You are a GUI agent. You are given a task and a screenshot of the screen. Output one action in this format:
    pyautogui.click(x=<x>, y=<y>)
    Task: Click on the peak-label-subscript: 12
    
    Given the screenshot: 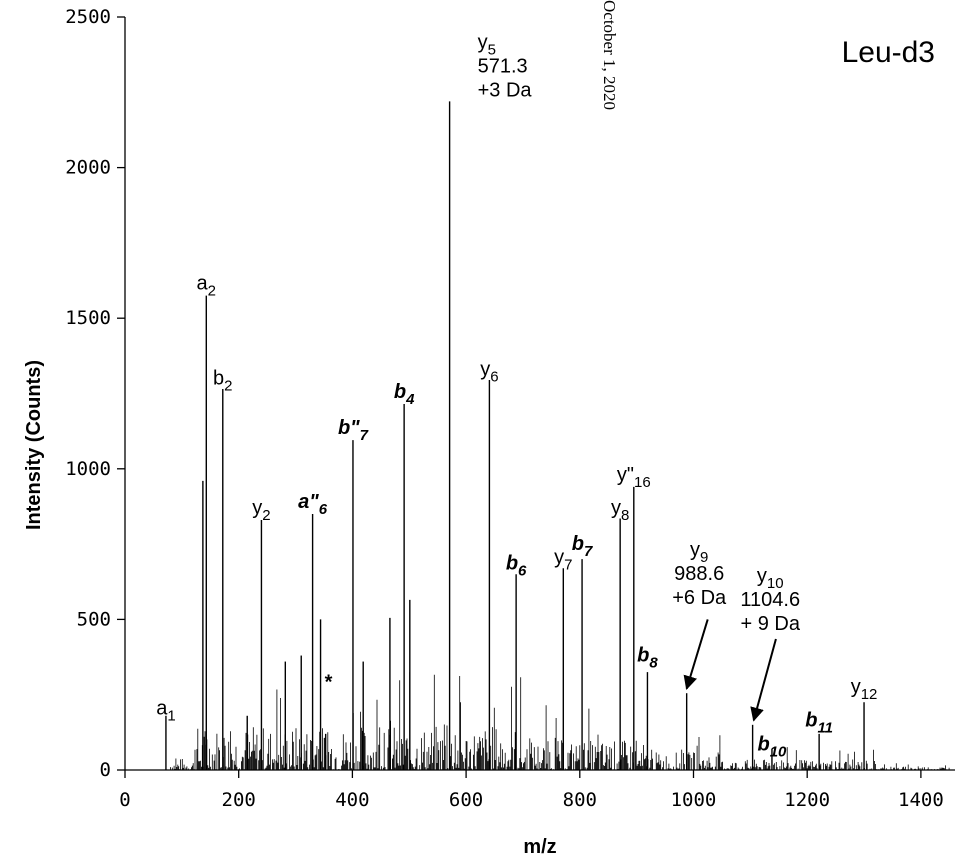 What is the action you would take?
    pyautogui.click(x=869, y=694)
    